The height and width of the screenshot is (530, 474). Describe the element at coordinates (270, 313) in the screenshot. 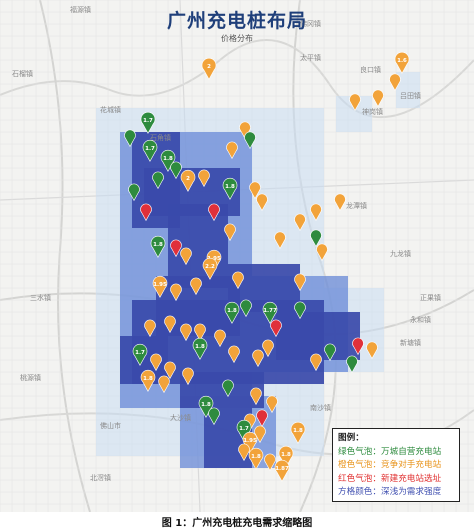

I see `green-pin: 1.77` at that location.